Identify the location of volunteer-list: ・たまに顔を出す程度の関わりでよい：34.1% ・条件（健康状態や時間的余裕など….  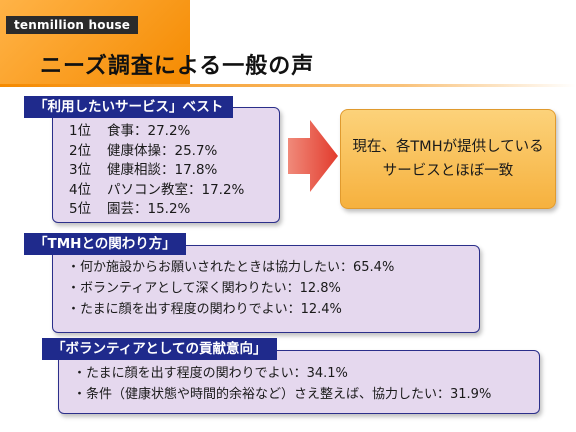
(282, 384).